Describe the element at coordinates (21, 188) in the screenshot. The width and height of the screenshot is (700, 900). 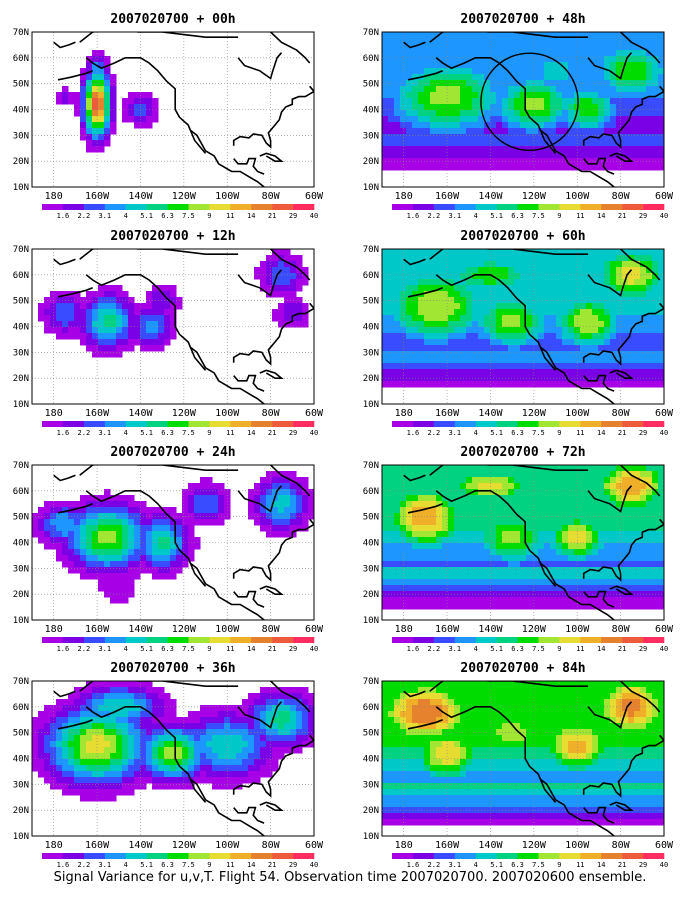
I see `lat-tick-label: 10N` at that location.